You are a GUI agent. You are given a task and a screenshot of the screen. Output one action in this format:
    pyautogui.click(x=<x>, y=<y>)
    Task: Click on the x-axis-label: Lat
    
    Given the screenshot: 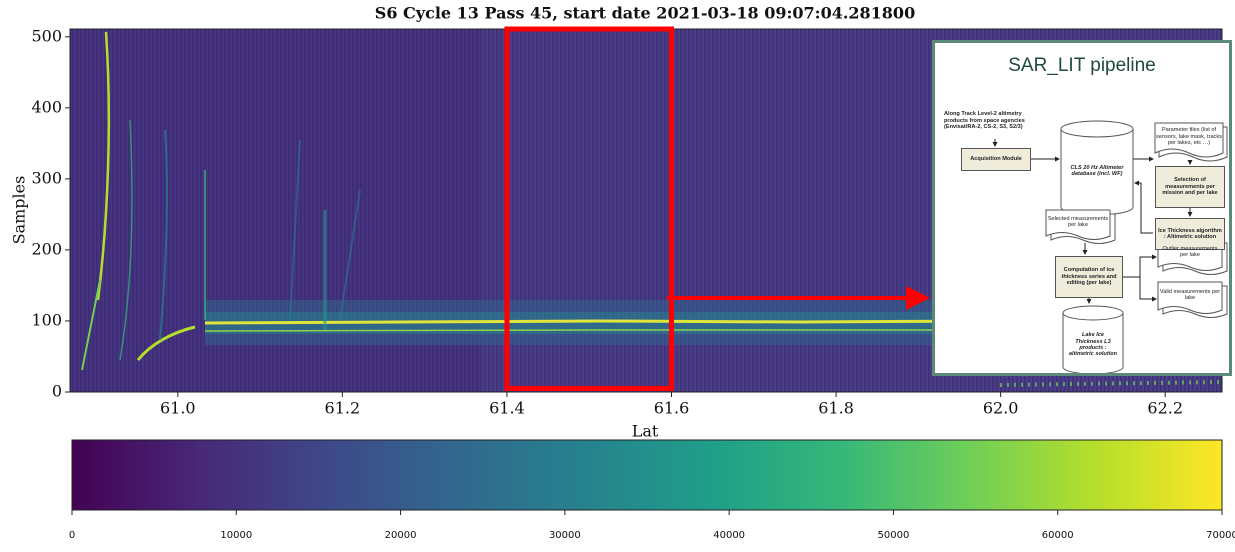 What is the action you would take?
    pyautogui.click(x=645, y=431)
    